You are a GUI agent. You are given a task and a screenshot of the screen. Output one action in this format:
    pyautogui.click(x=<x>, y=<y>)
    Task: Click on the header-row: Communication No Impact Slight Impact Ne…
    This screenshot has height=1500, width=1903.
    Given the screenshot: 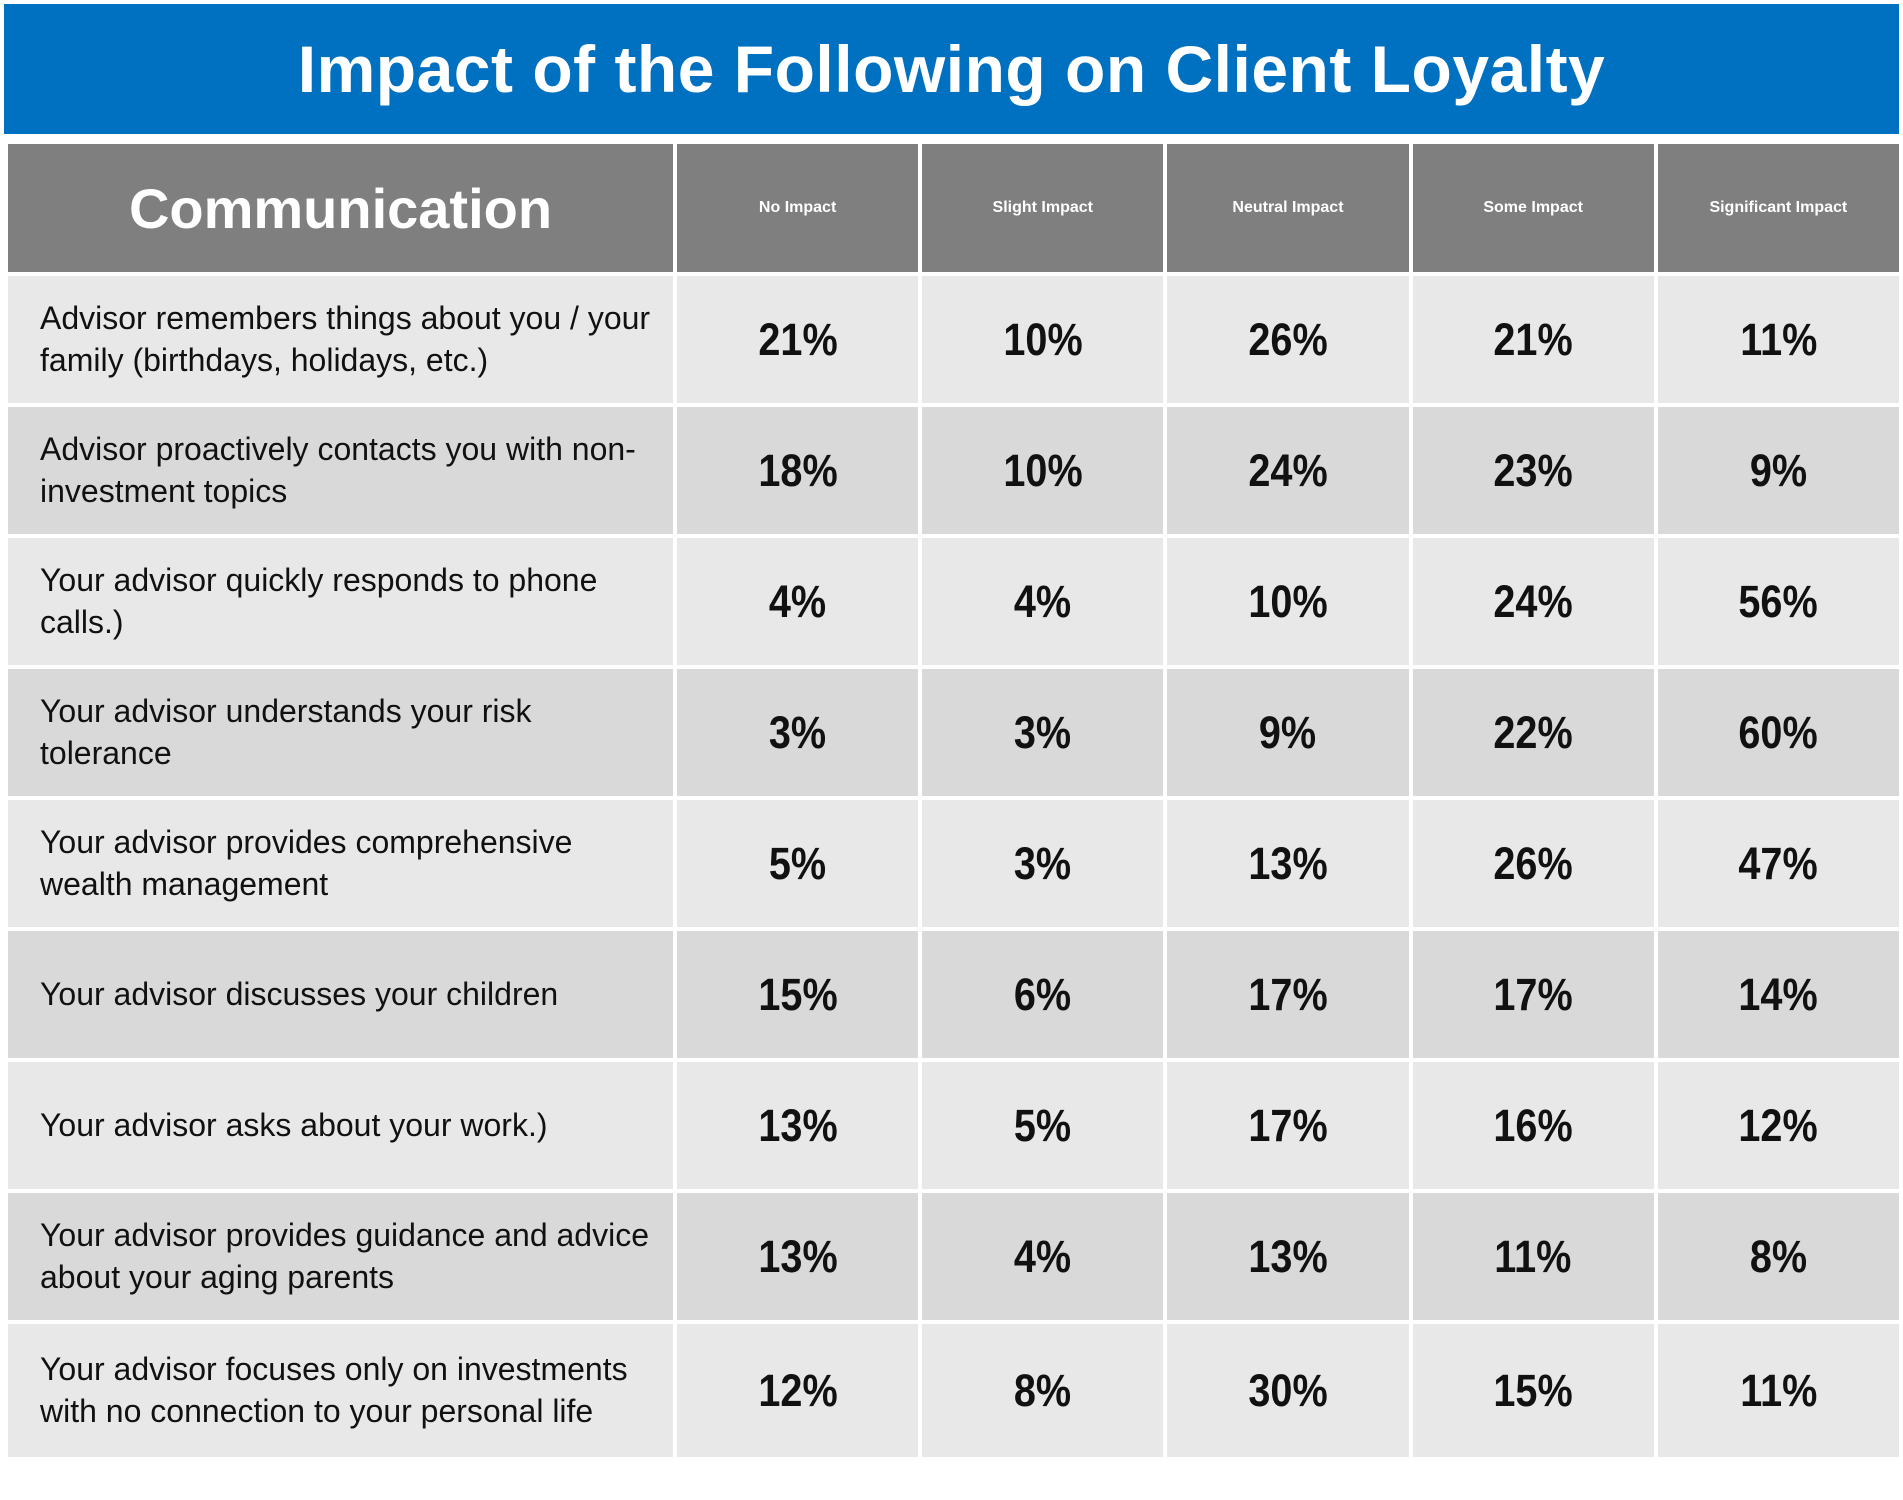 What is the action you would take?
    pyautogui.click(x=953, y=208)
    